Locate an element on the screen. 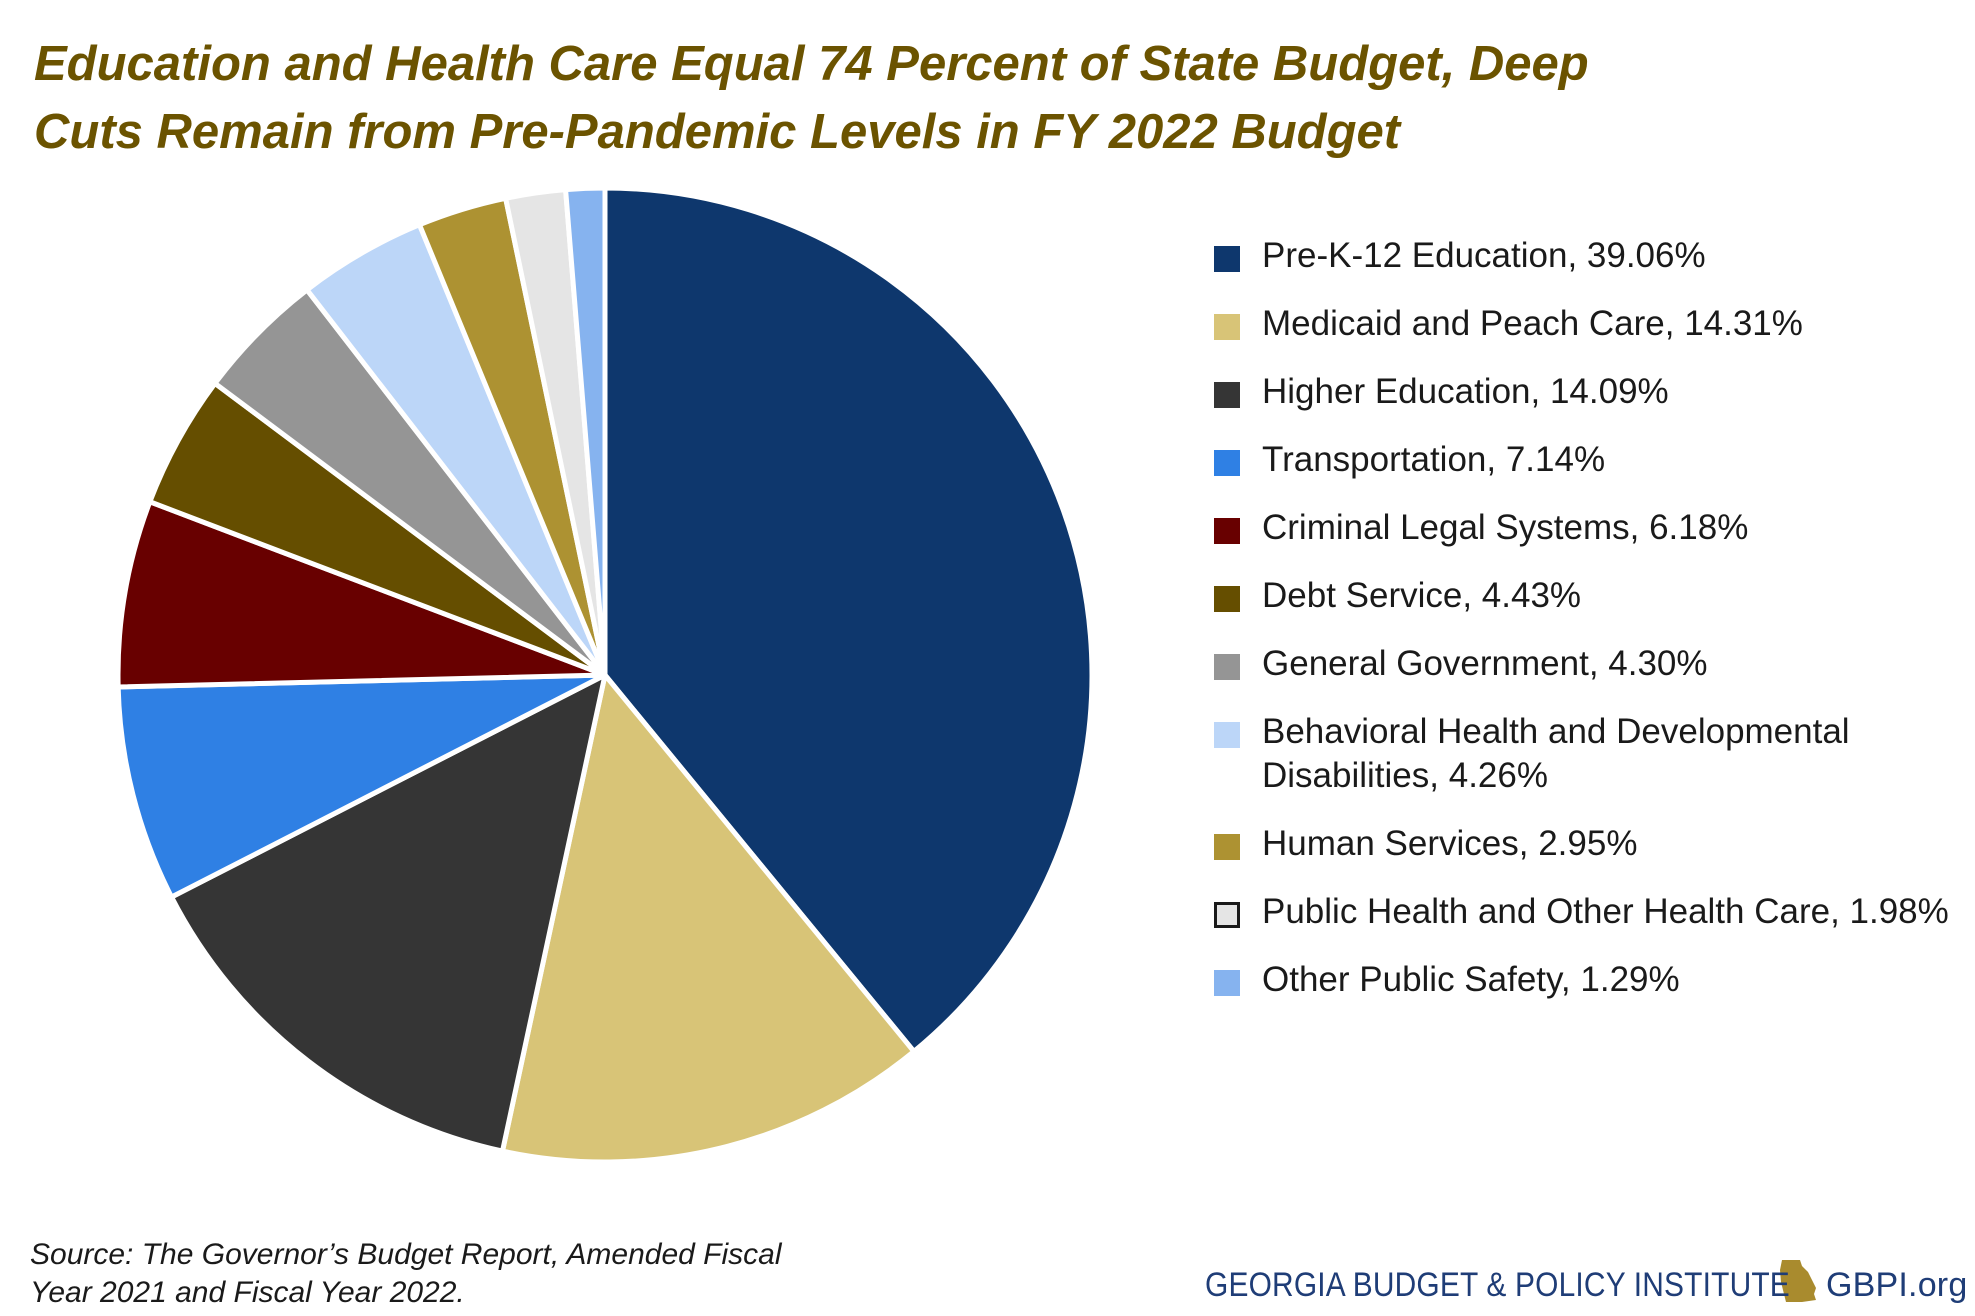  legend-item-1: Medicaid and Peach Care, 14.31% is located at coordinates (1584, 324).